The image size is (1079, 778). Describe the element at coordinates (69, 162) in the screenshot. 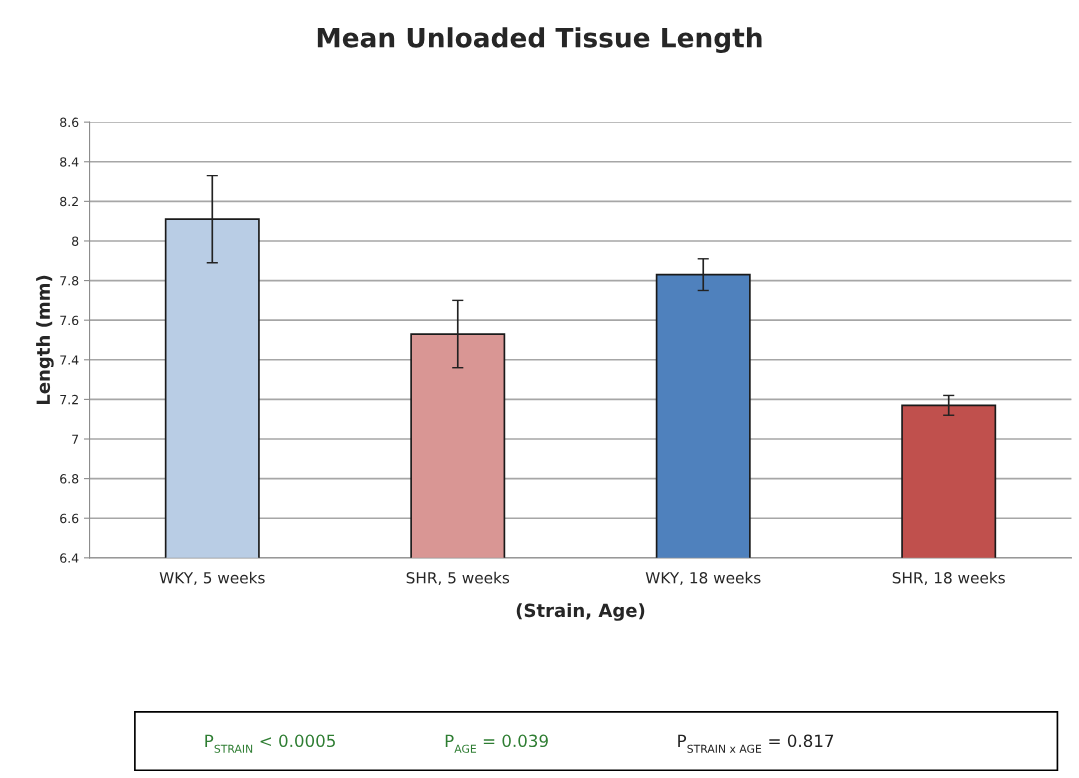

I see `y-tick-label: 8.4` at that location.